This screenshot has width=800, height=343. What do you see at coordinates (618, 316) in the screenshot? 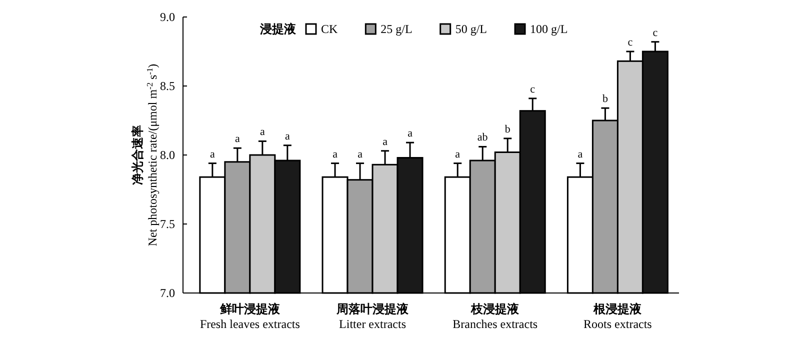
I see `x-tick-label: 根浸提液 Roots extracts` at bounding box center [618, 316].